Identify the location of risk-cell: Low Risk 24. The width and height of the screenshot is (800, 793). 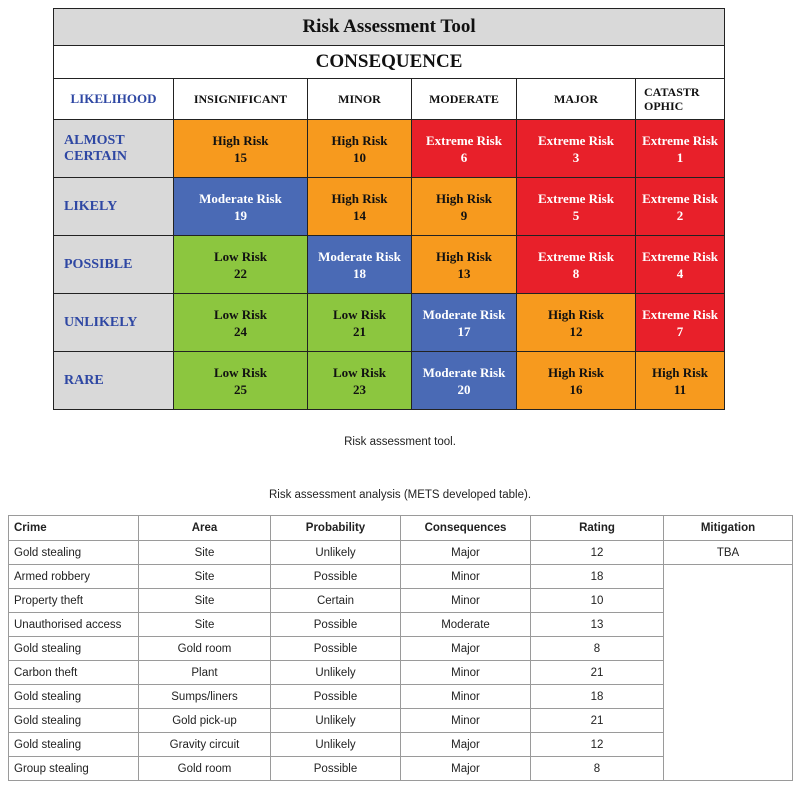
(240, 322).